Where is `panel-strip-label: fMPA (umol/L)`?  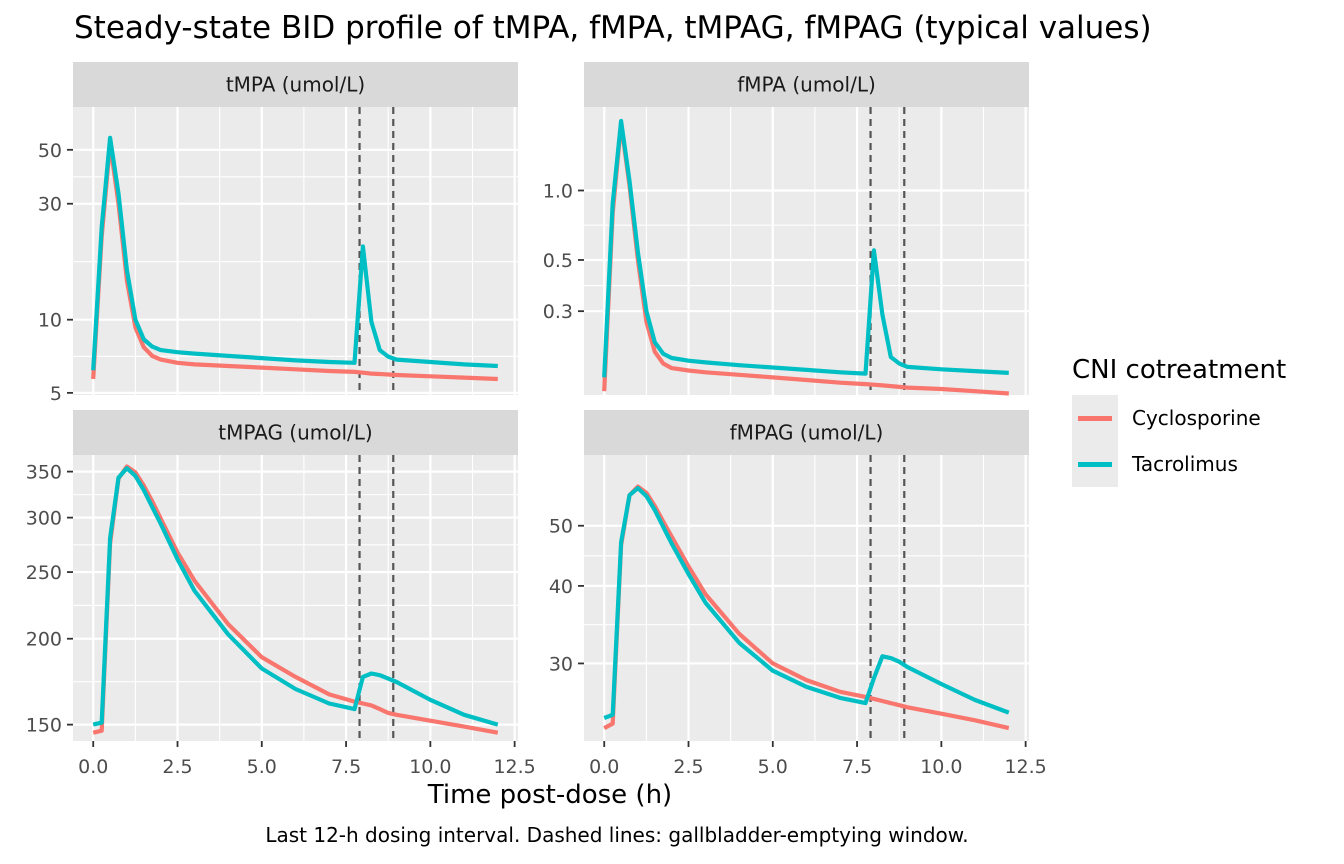 panel-strip-label: fMPA (umol/L) is located at coordinates (806, 85).